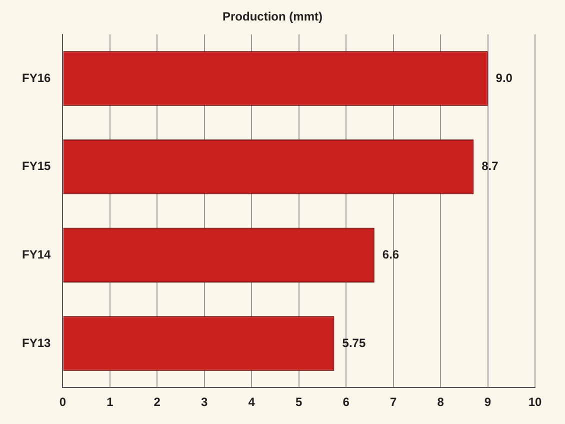 The image size is (565, 424). What do you see at coordinates (204, 402) in the screenshot?
I see `x-tick-label: 3` at bounding box center [204, 402].